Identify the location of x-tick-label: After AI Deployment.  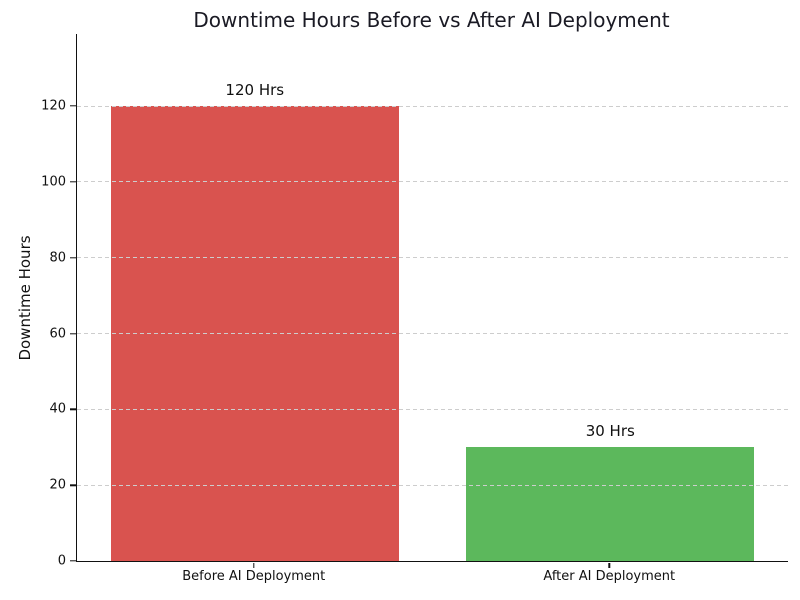
(609, 576).